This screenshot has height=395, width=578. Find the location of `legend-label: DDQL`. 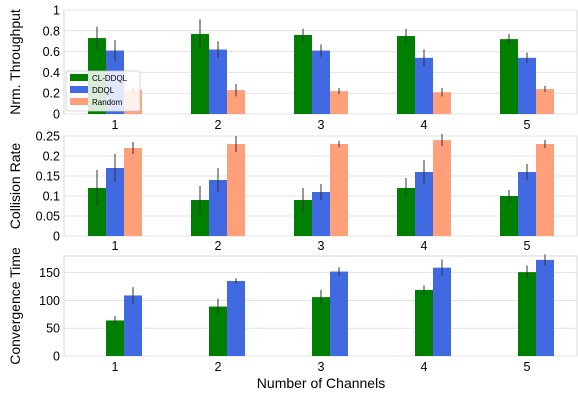

legend-label: DDQL is located at coordinates (103, 90).